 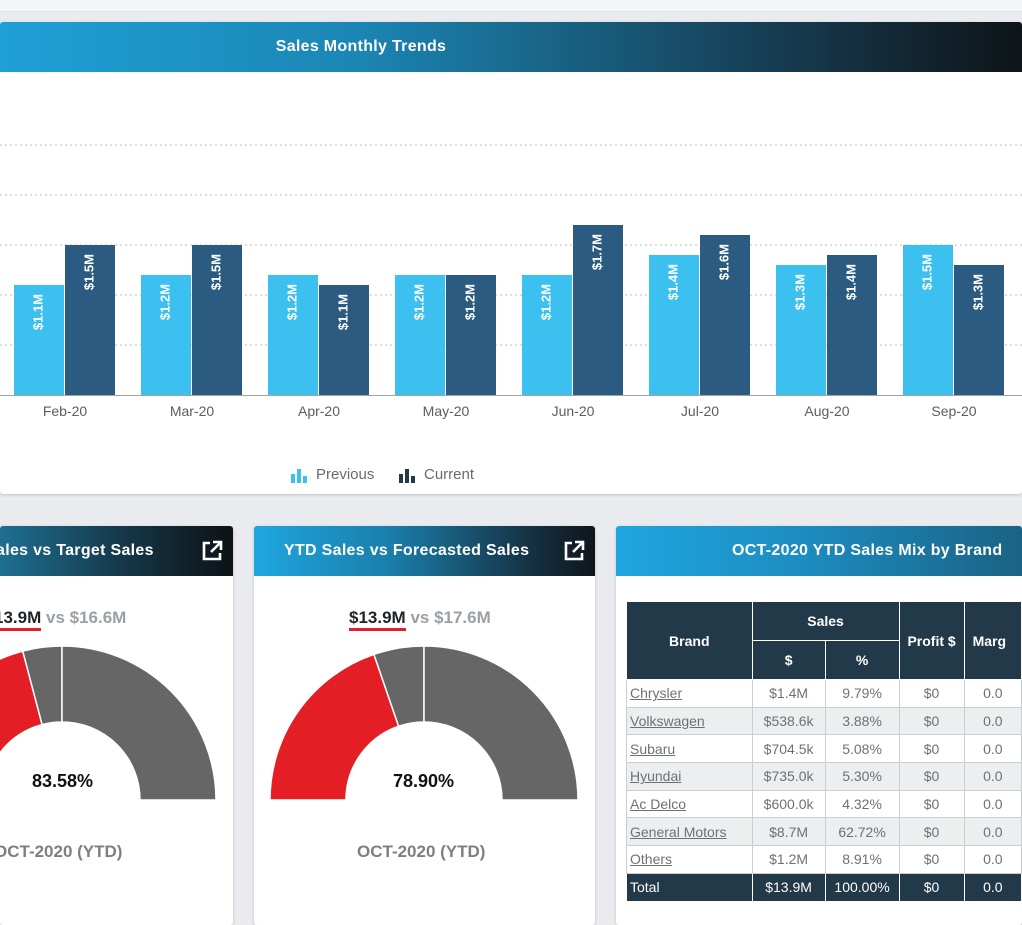 I want to click on gauge2-title: YTD Sales vs Forecasted Sales, so click(x=407, y=550).